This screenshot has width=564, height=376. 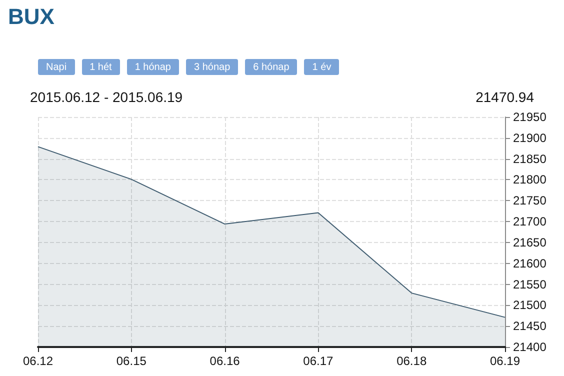 I want to click on y-tick-label: 21500, so click(x=530, y=305).